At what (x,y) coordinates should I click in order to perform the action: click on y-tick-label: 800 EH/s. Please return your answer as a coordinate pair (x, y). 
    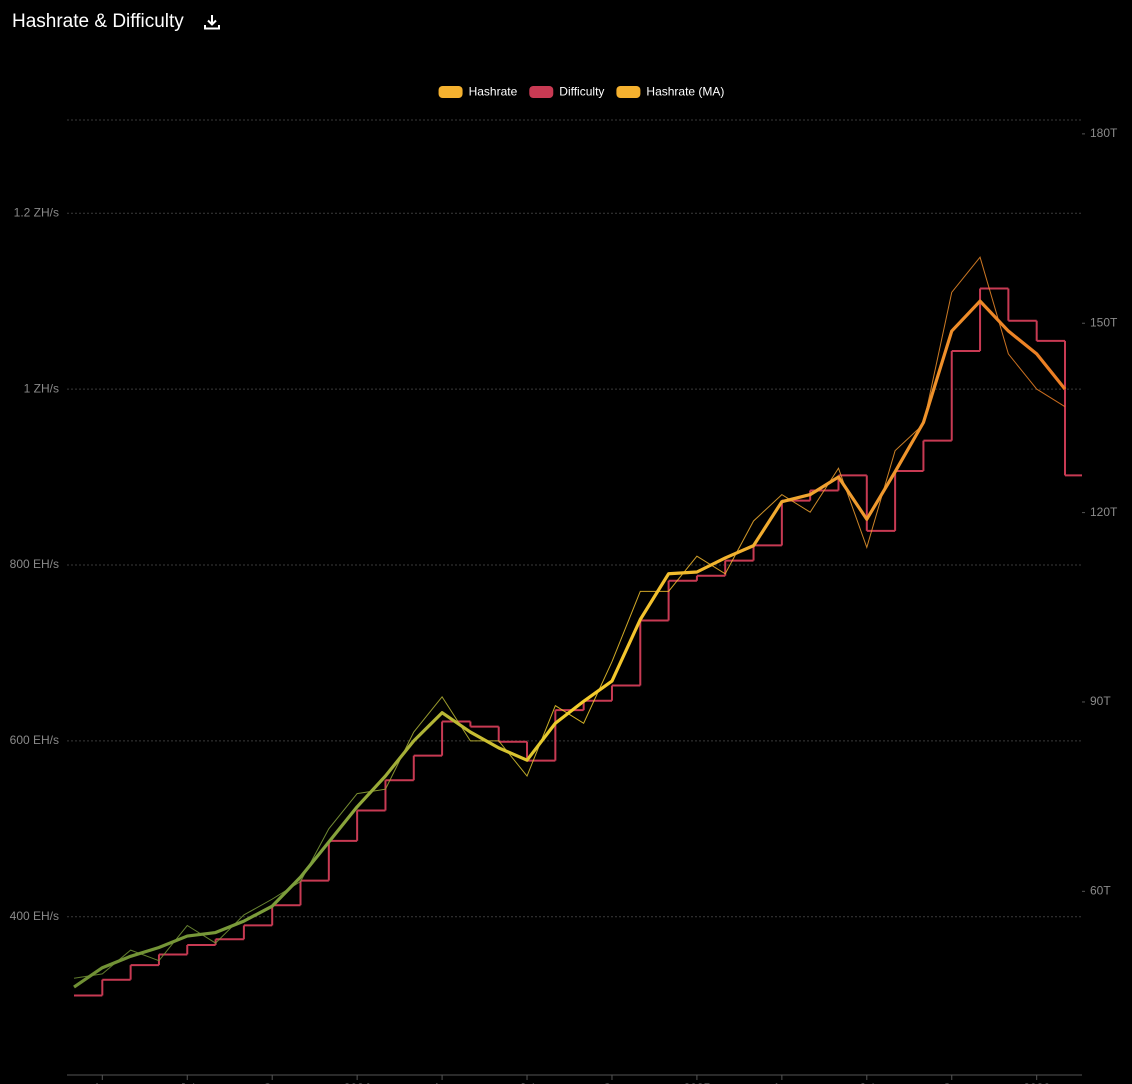
    Looking at the image, I should click on (34, 564).